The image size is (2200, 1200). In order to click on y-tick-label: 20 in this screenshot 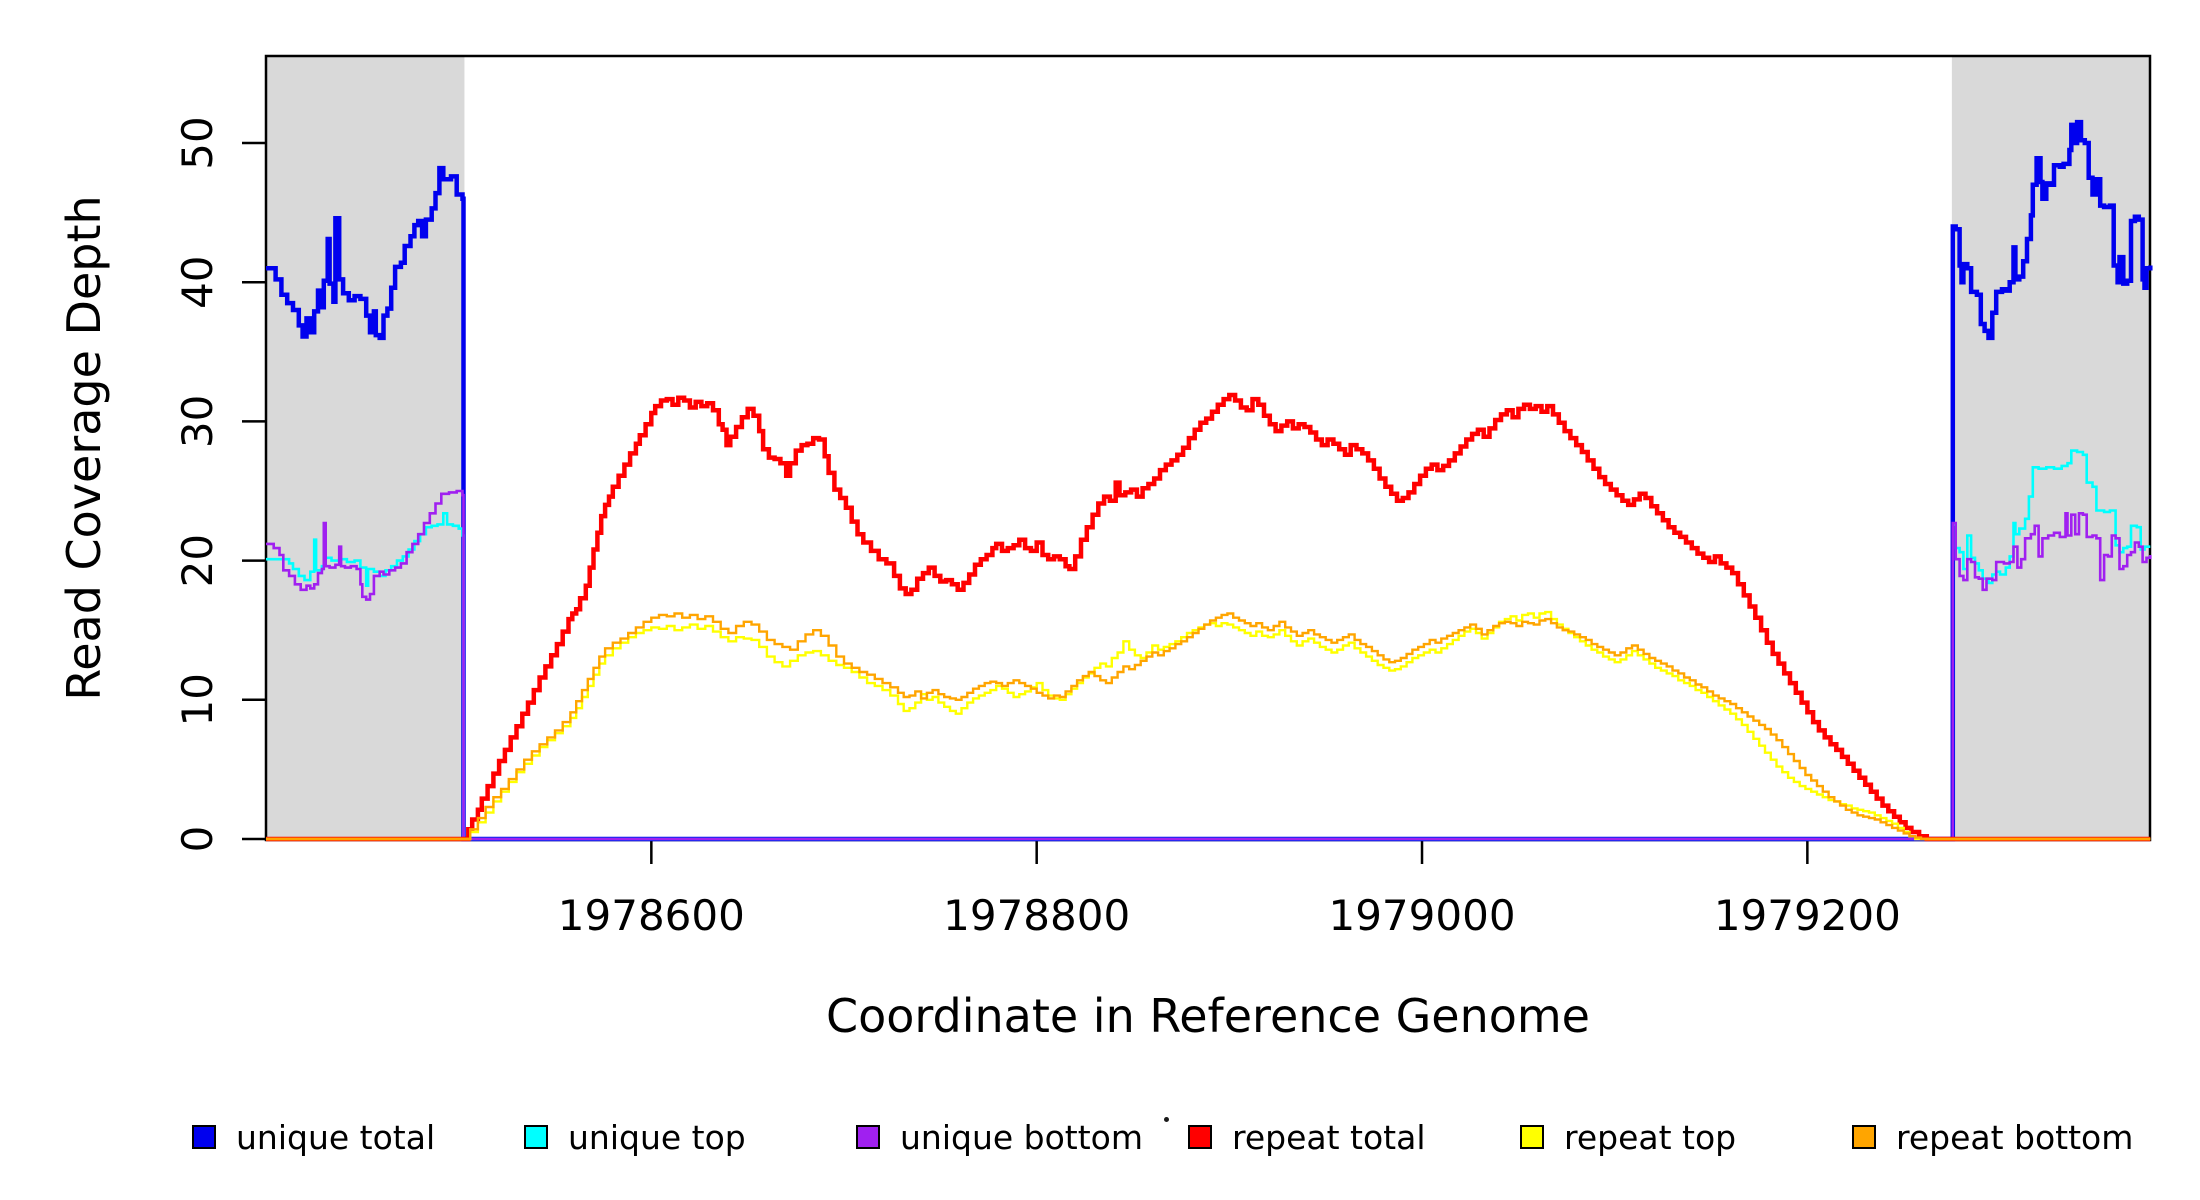, I will do `click(197, 560)`.